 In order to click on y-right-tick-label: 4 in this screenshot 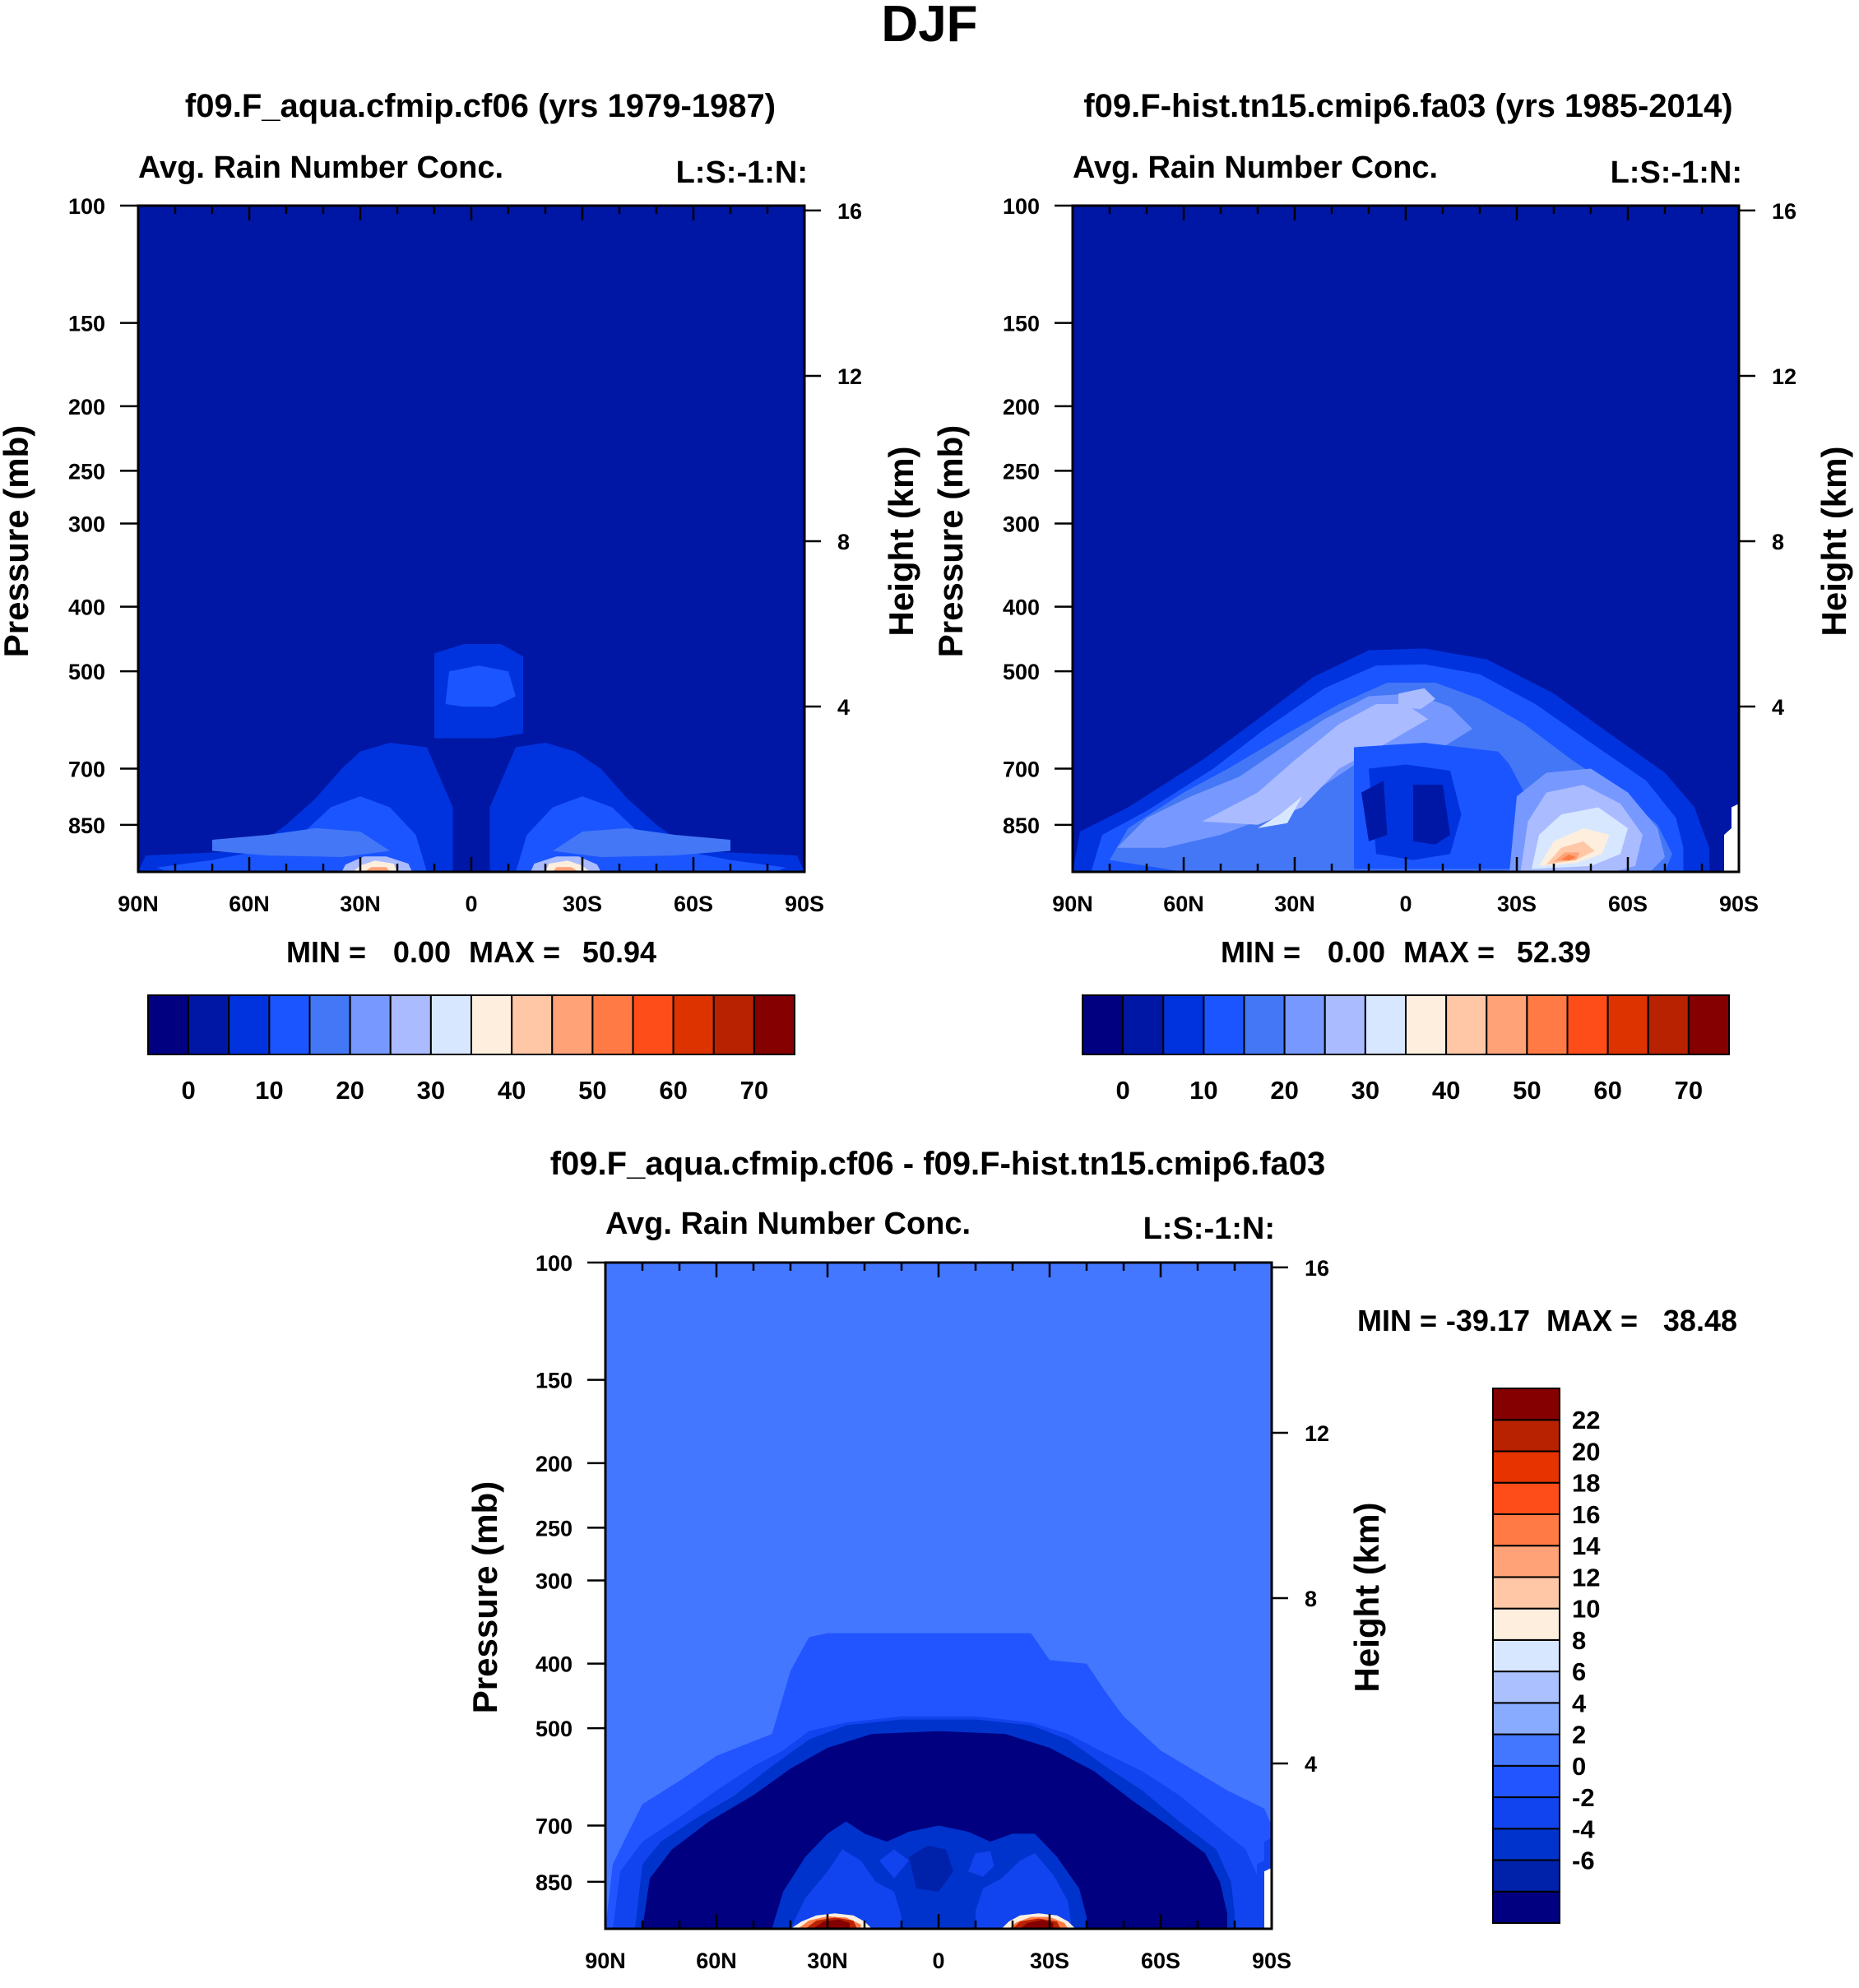, I will do `click(1778, 708)`.